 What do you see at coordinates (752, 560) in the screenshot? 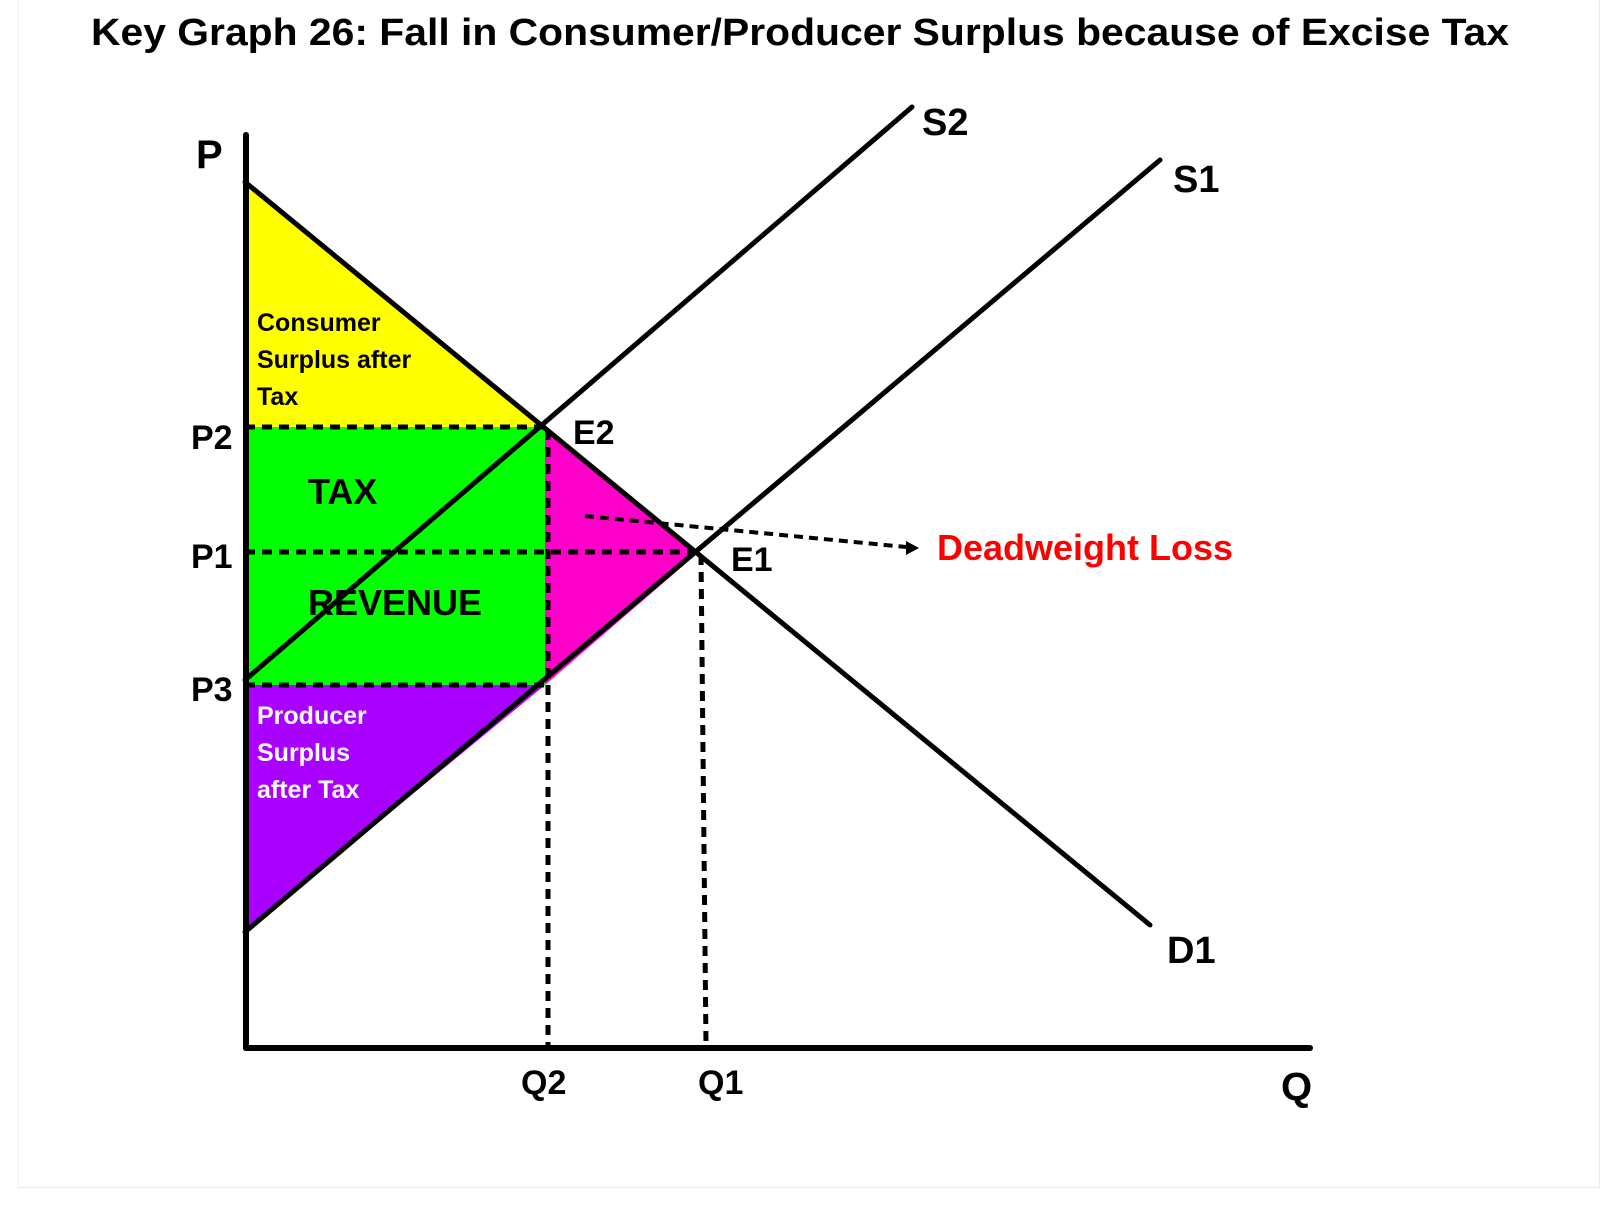
I see `e1-label: E1` at bounding box center [752, 560].